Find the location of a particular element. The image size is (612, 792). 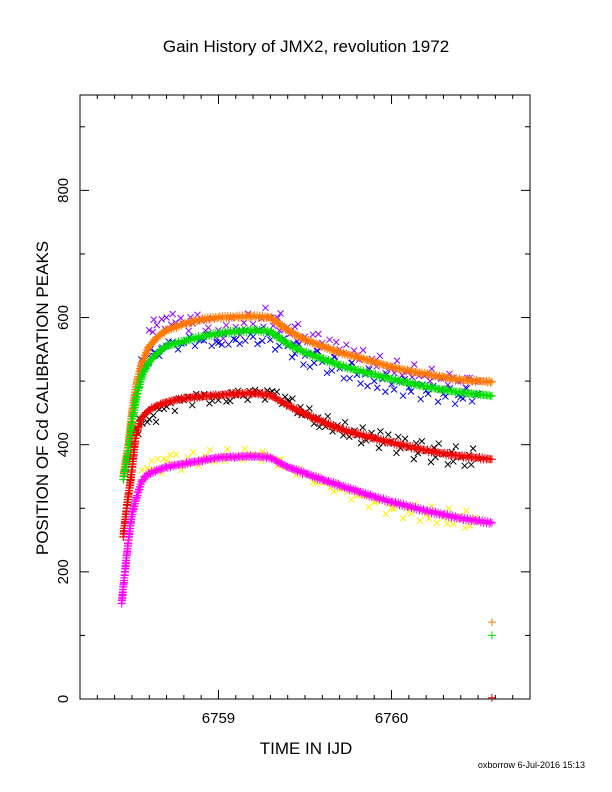

isolated-point is located at coordinates (491, 622).